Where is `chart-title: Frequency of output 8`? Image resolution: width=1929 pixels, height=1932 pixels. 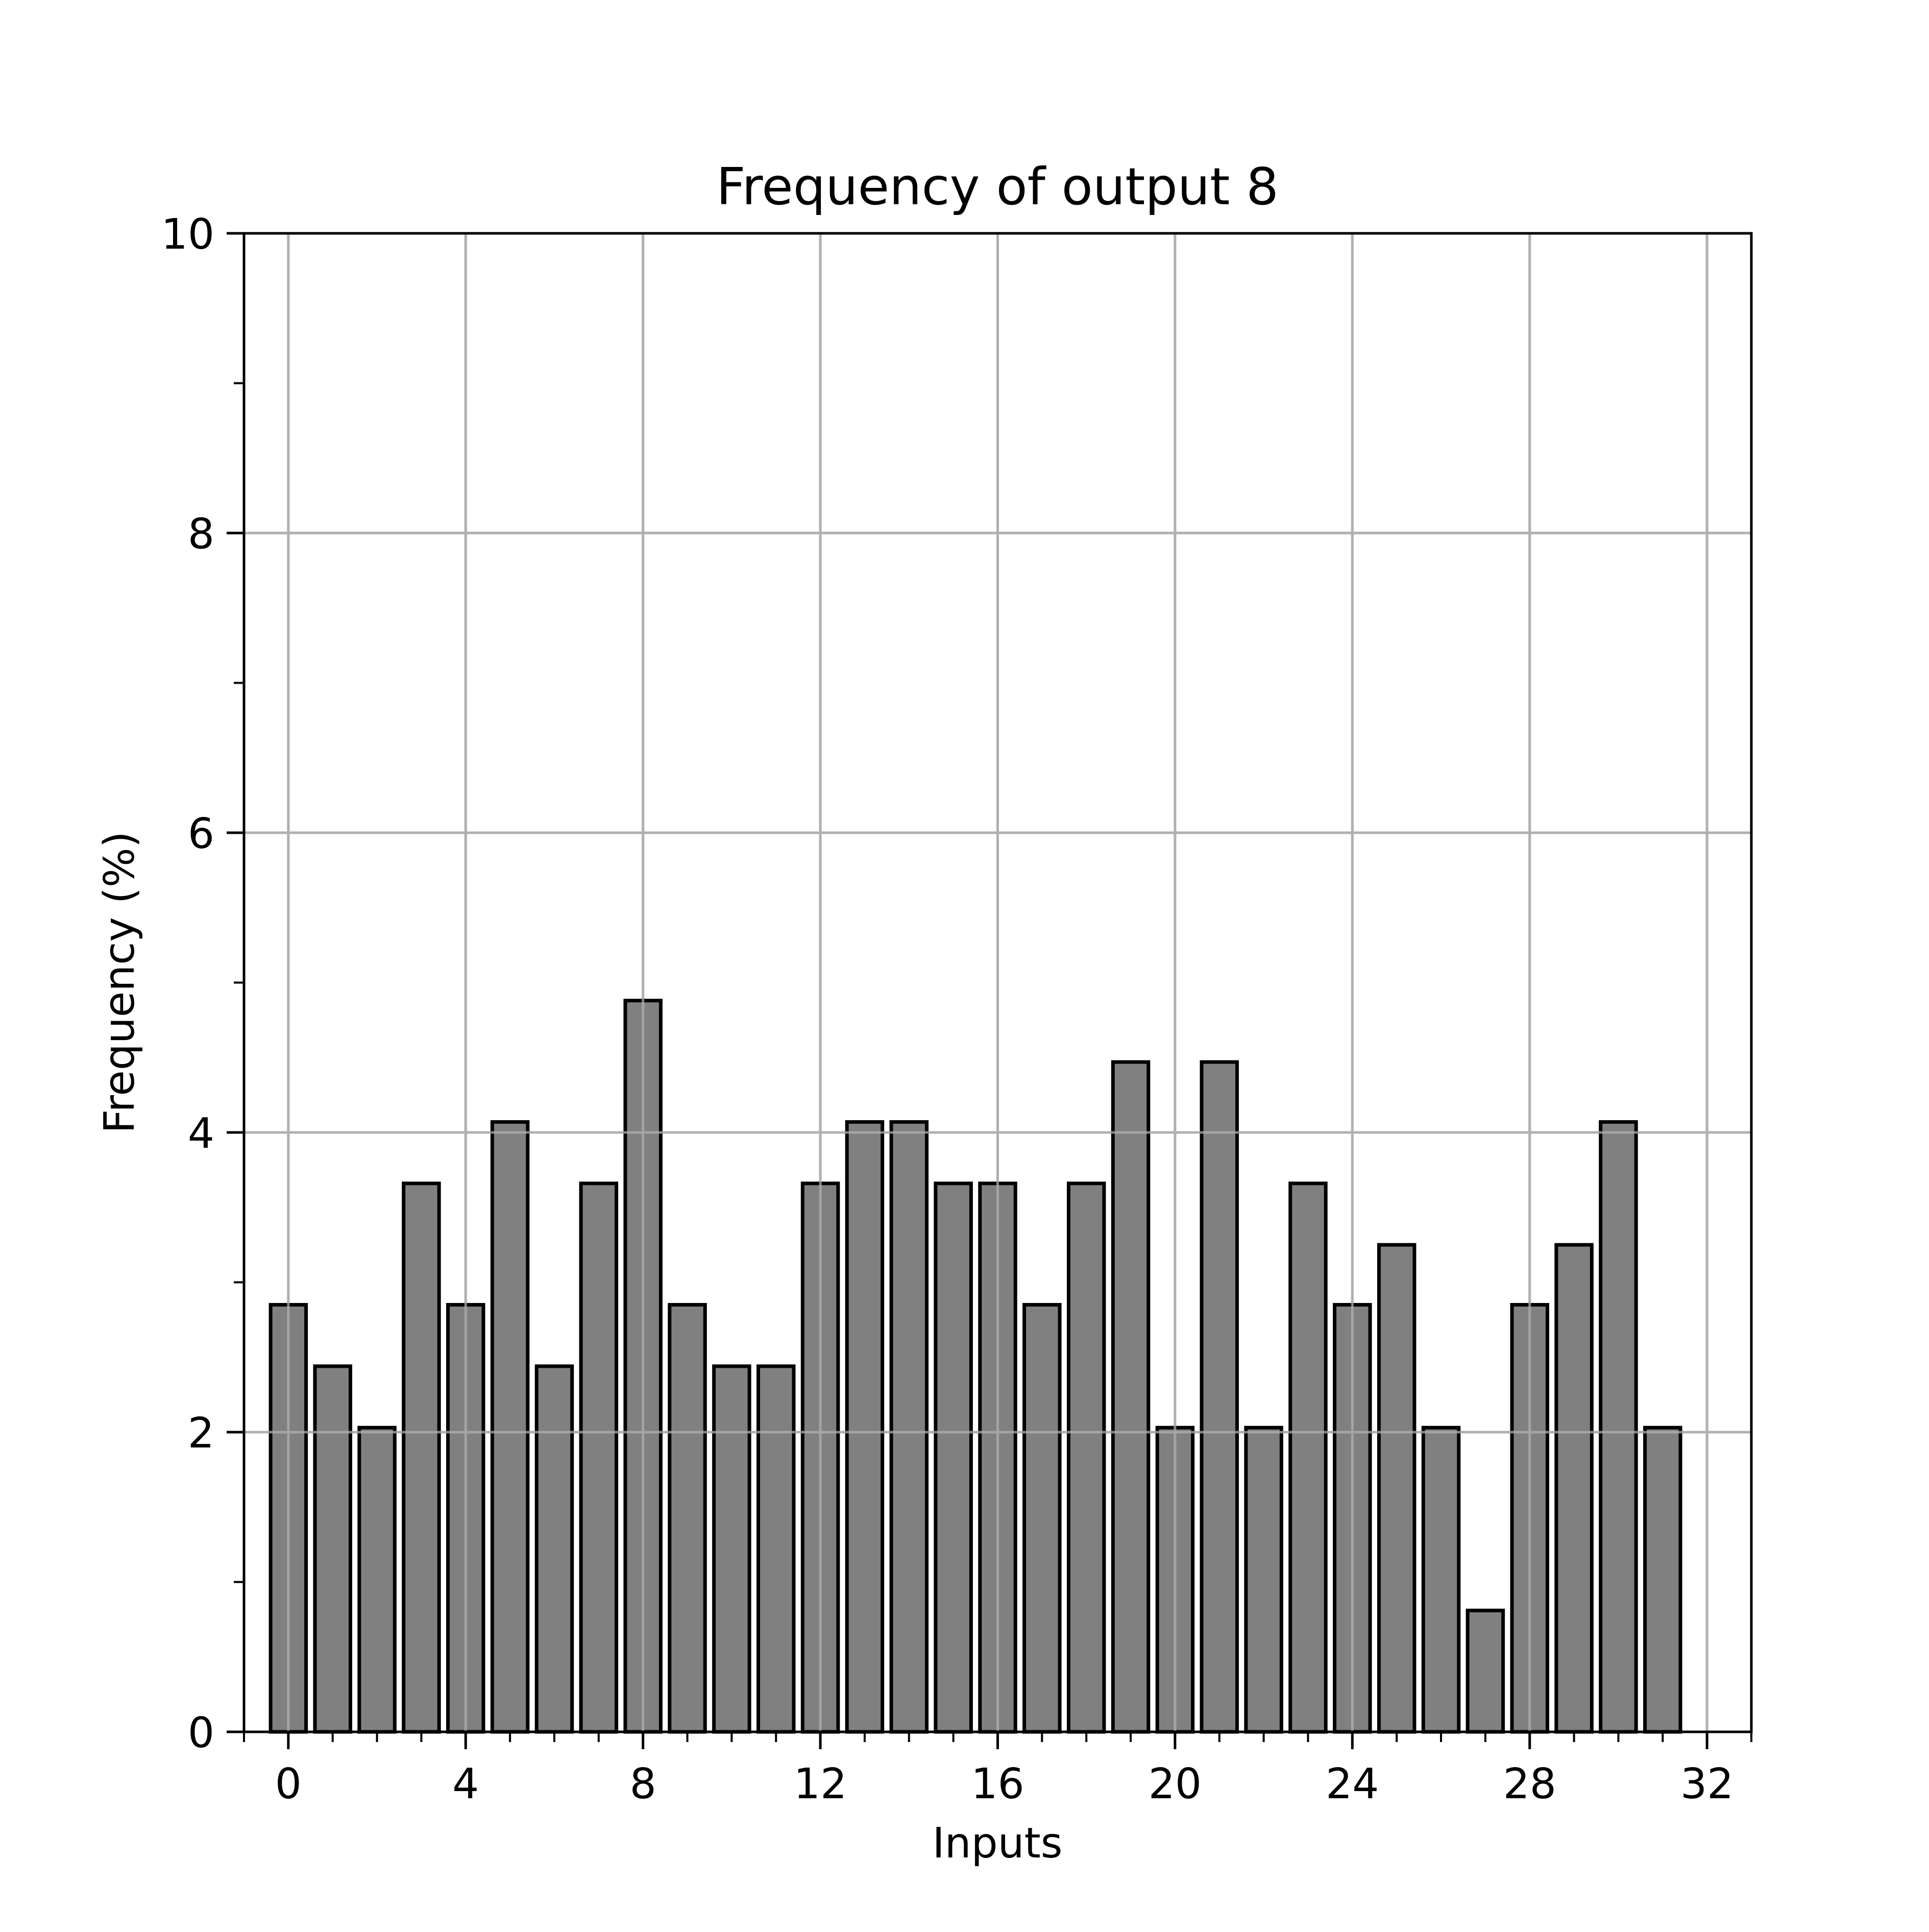
chart-title: Frequency of output 8 is located at coordinates (997, 186).